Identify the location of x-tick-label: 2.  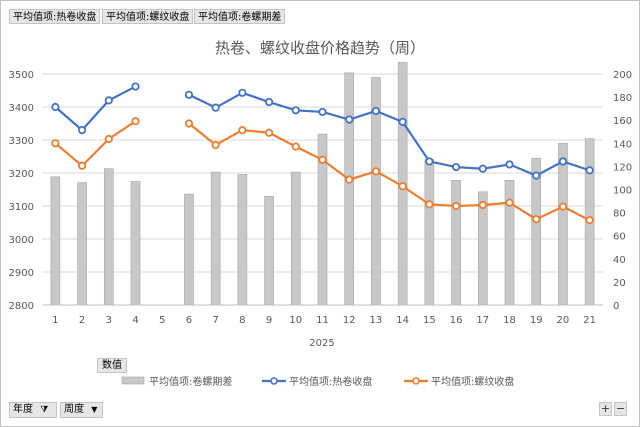
(82, 320).